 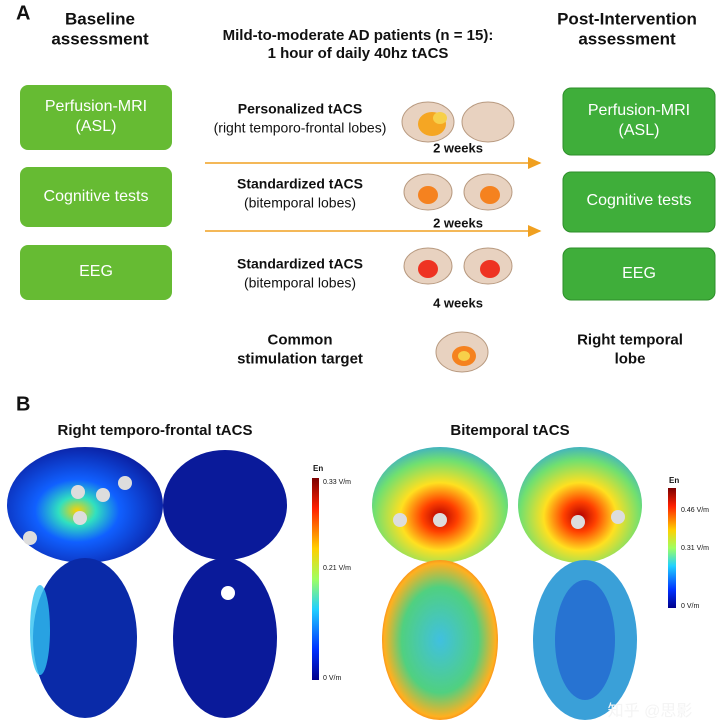 I want to click on duration: 4 weeks, so click(x=458, y=302).